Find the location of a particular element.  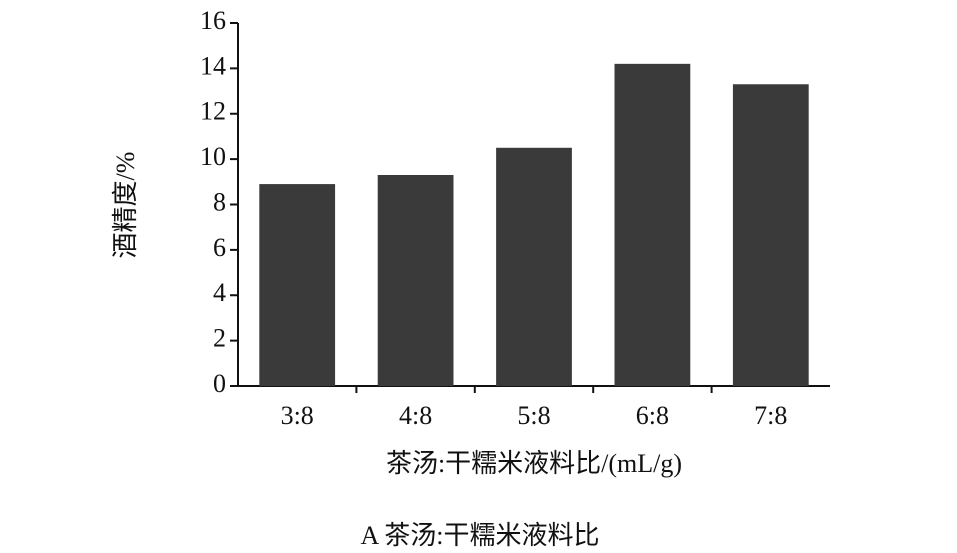

x-tick-label: 3:8 is located at coordinates (297, 415).